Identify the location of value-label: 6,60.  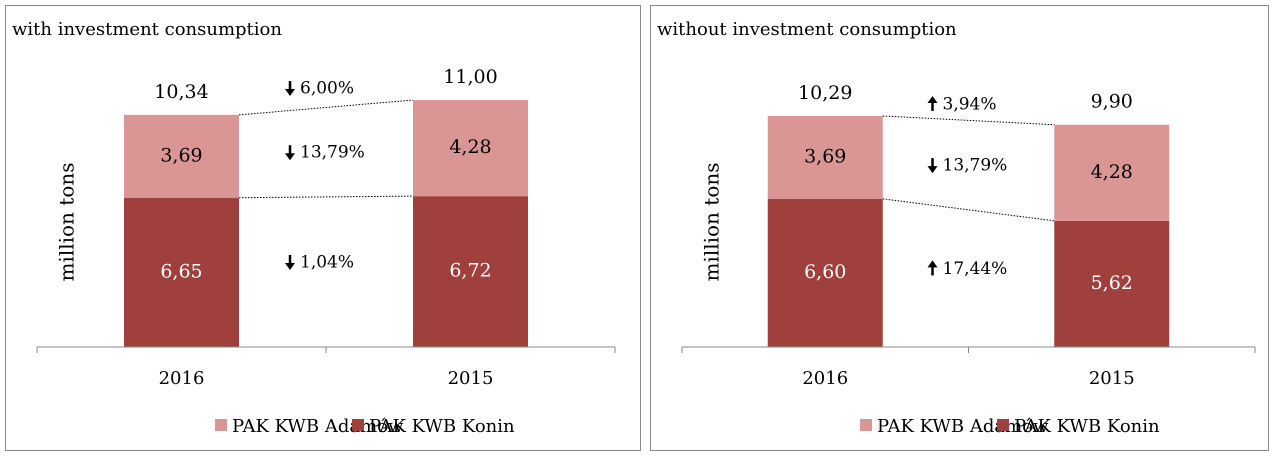
(825, 272).